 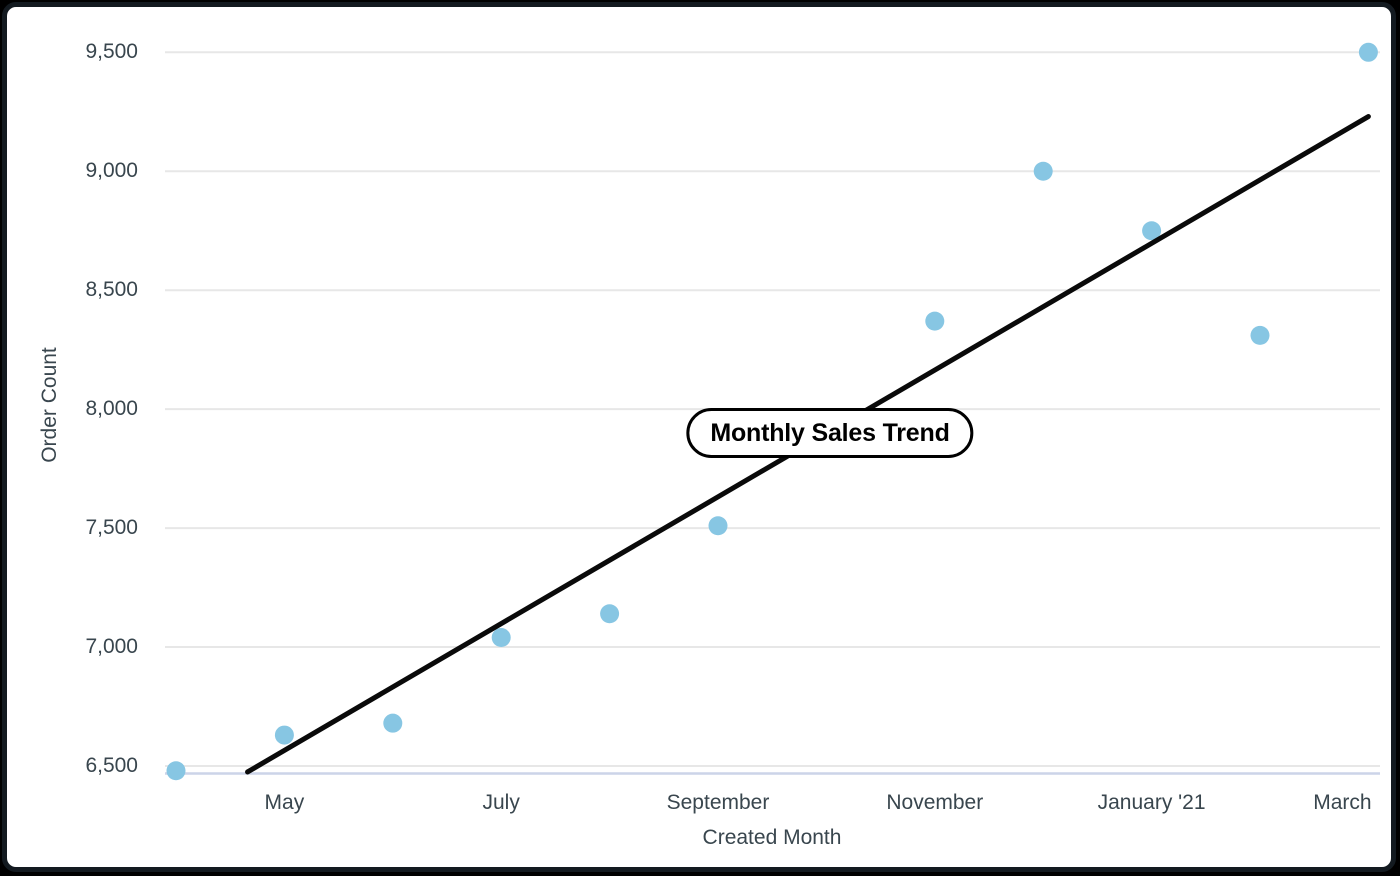 I want to click on x-tick-label: May, so click(x=284, y=802).